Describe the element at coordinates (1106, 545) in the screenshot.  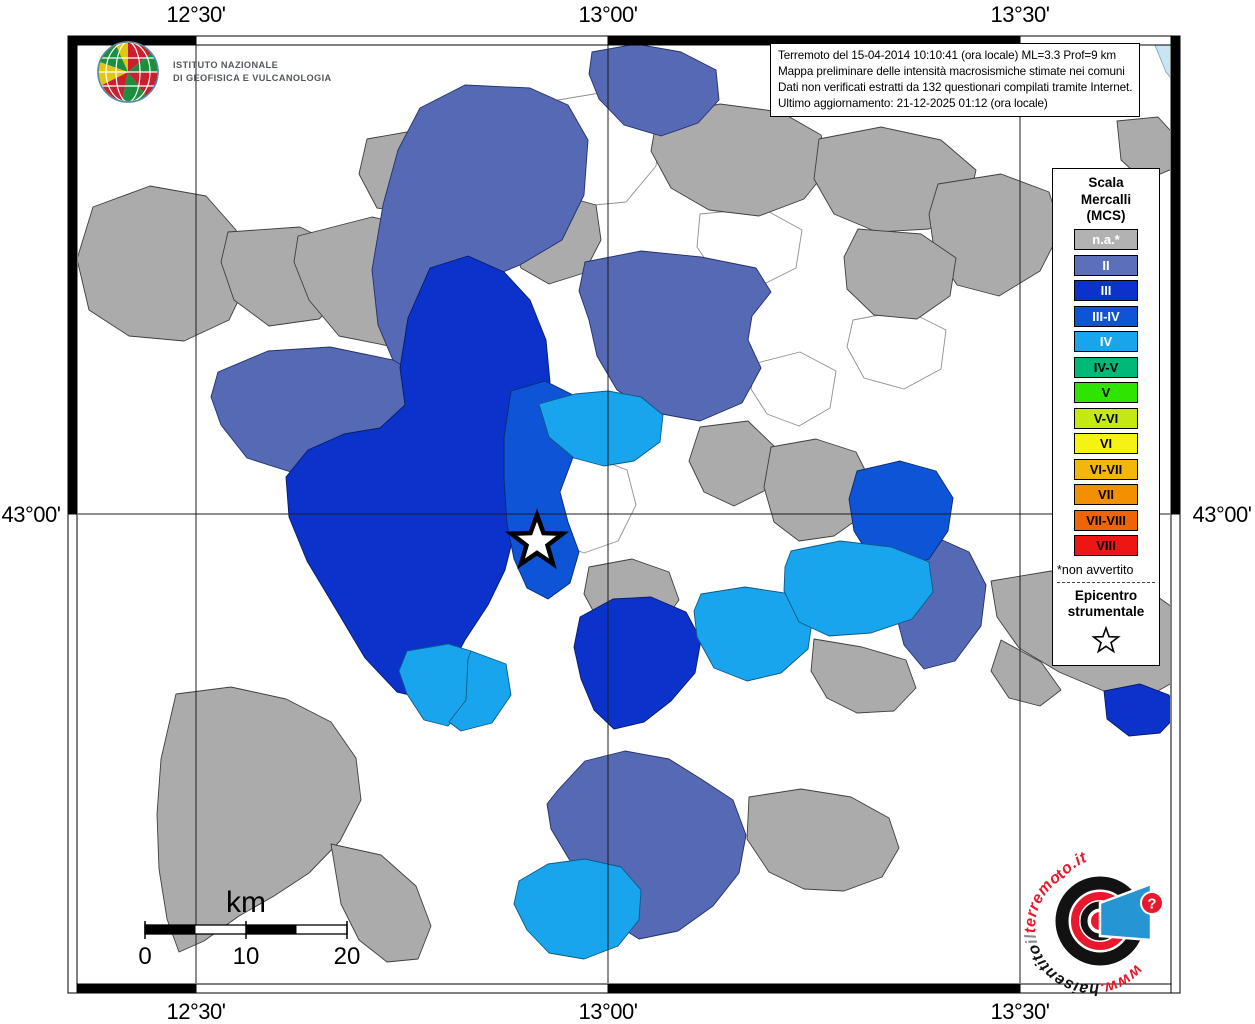
I see `legend-swatch-VIII: VIII` at that location.